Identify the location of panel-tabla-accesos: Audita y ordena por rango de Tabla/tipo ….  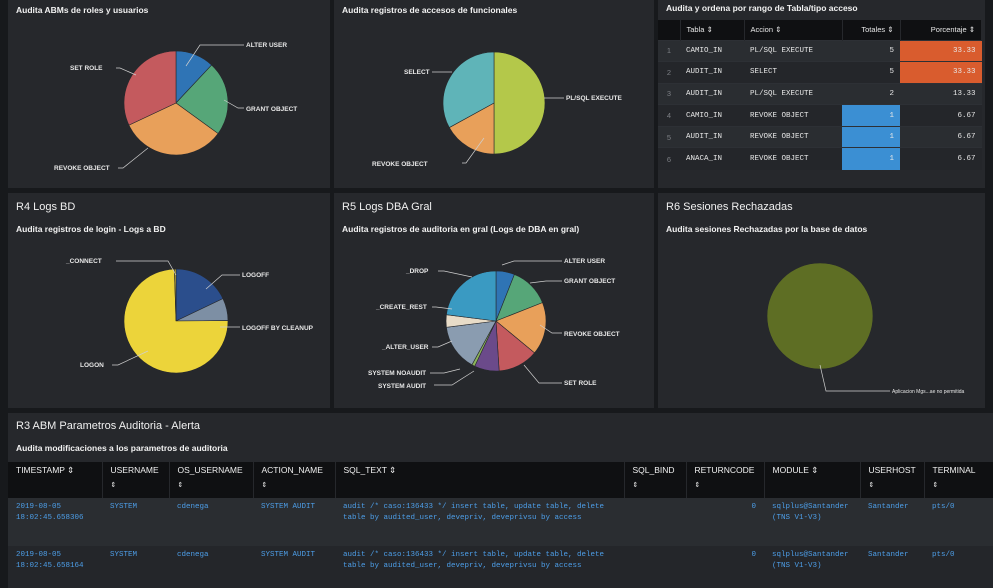
(821, 94).